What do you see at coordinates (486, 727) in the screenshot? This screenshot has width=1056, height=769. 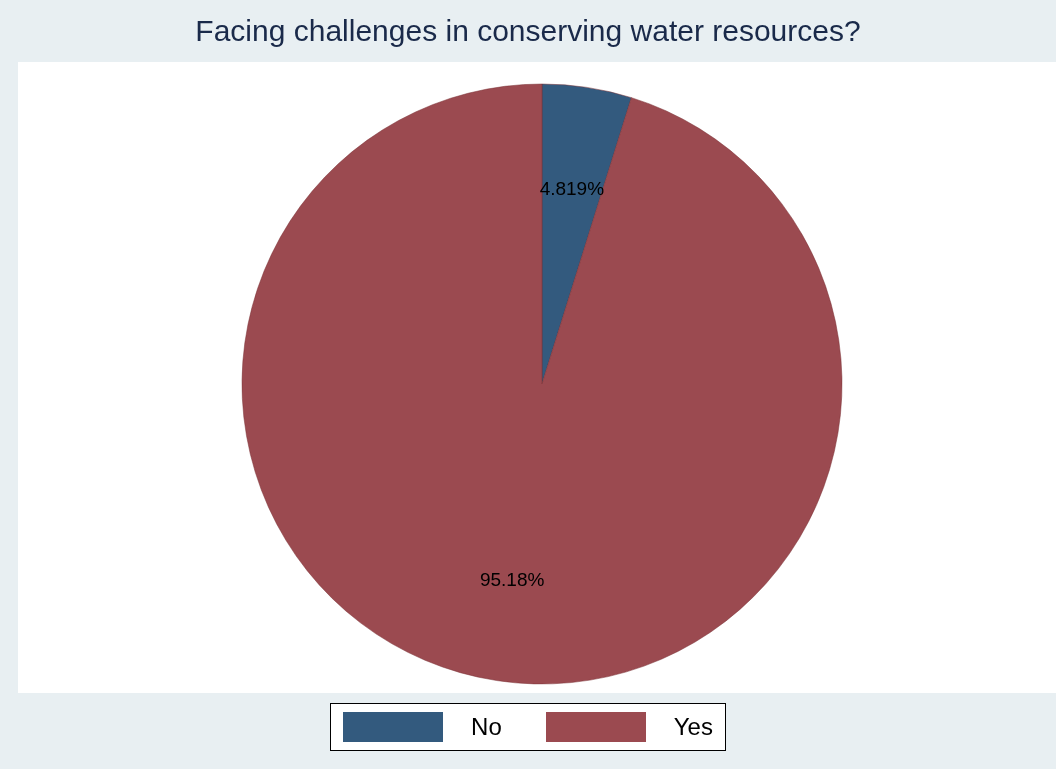 I see `legend-label: No` at bounding box center [486, 727].